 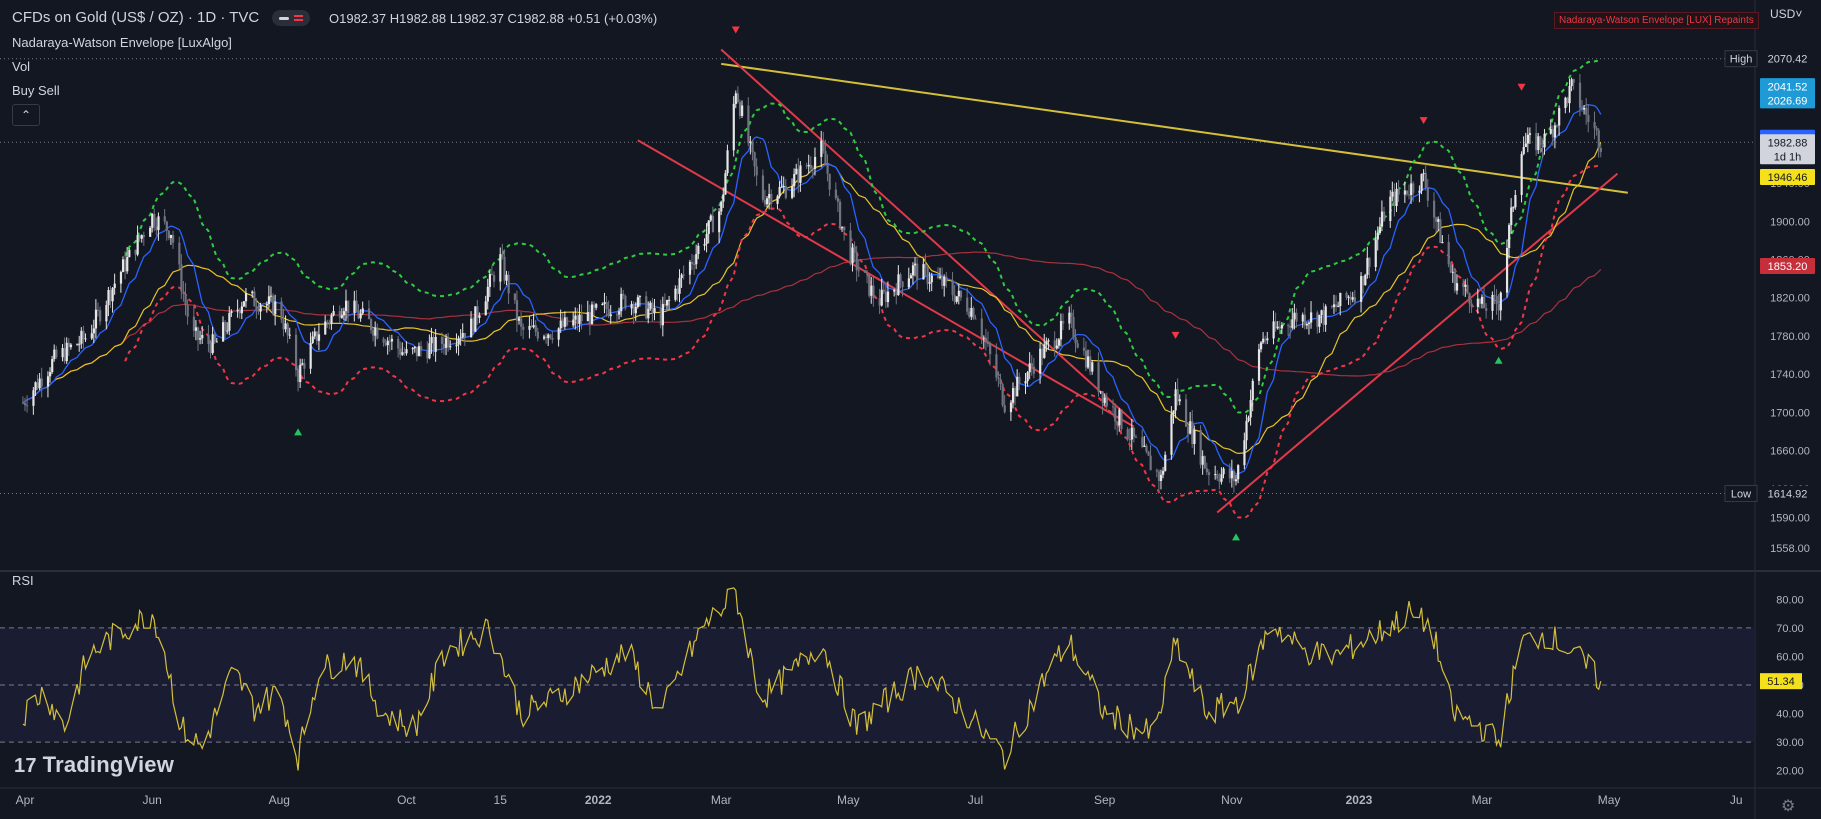 I want to click on display-mode-toggle, so click(x=291, y=18).